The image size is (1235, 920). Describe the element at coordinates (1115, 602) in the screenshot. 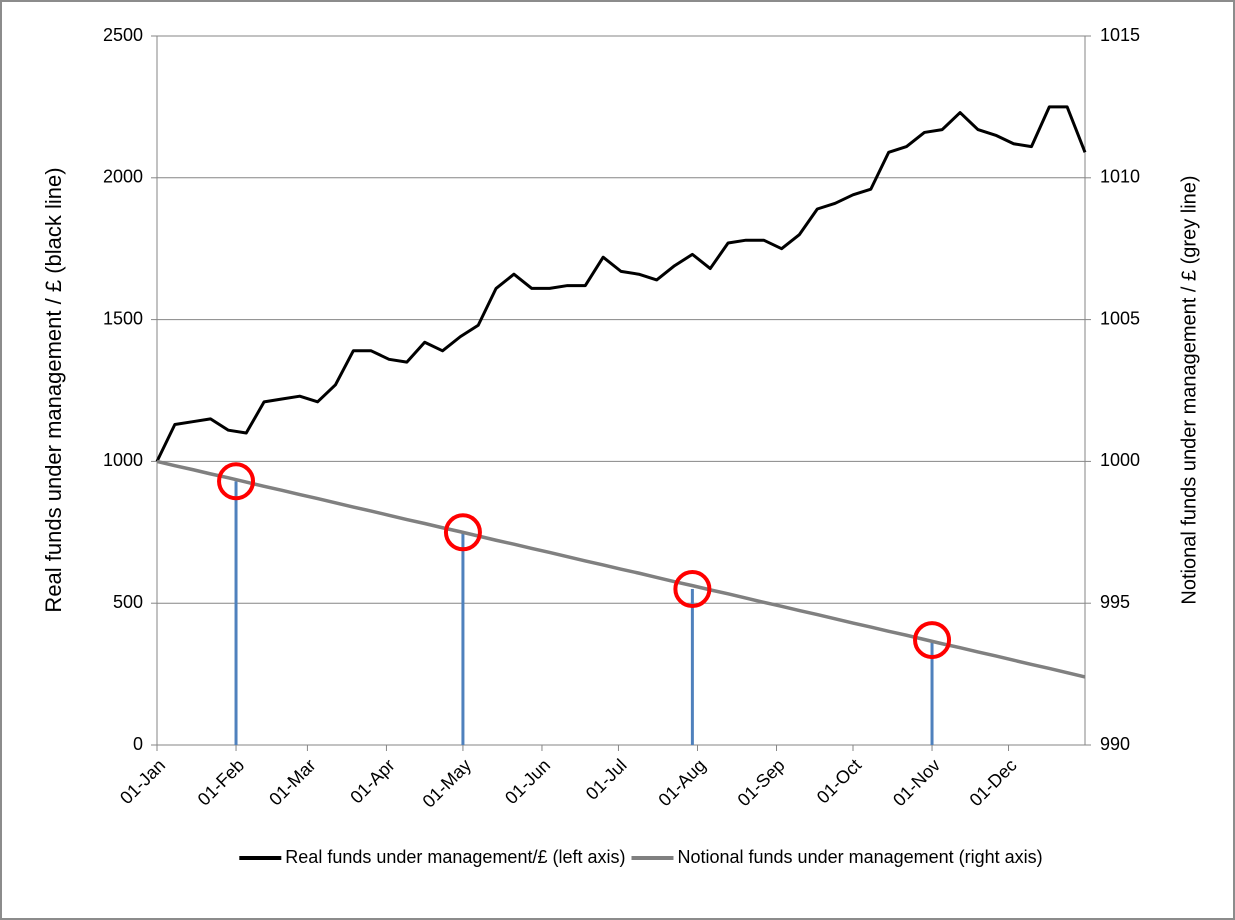

I see `y2-tick-label: 995` at that location.